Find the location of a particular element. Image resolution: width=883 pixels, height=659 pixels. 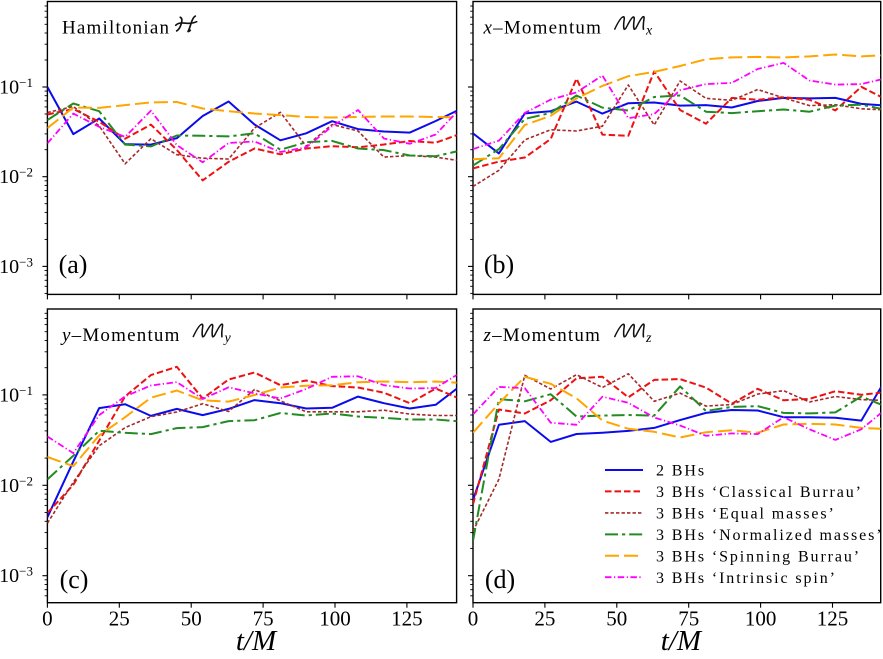

svg-text: (a) is located at coordinates (73, 264).